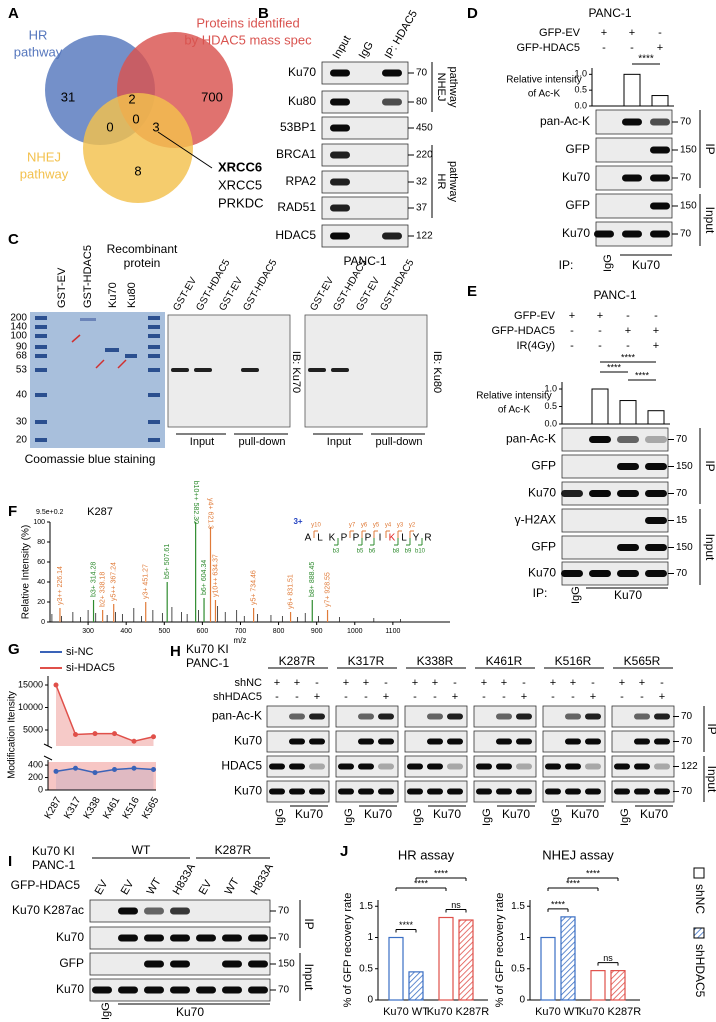  What do you see at coordinates (585, 814) in the screenshot?
I see `lane-label: Ku70` at bounding box center [585, 814].